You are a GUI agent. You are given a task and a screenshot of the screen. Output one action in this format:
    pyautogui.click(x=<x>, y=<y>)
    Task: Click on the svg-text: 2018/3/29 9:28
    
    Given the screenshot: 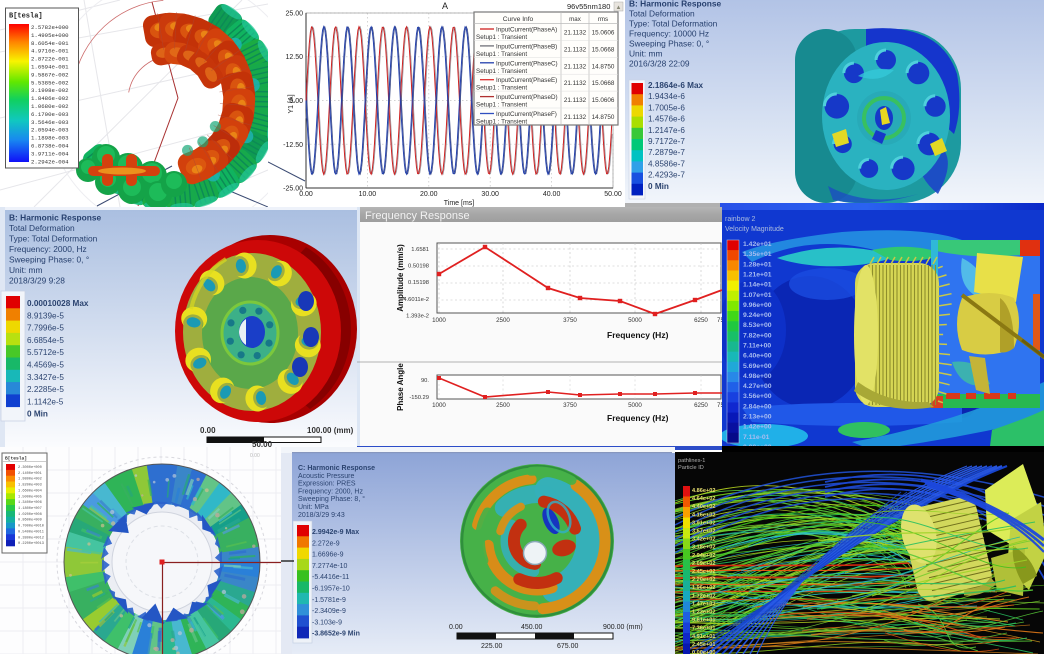 What is the action you would take?
    pyautogui.click(x=37, y=281)
    